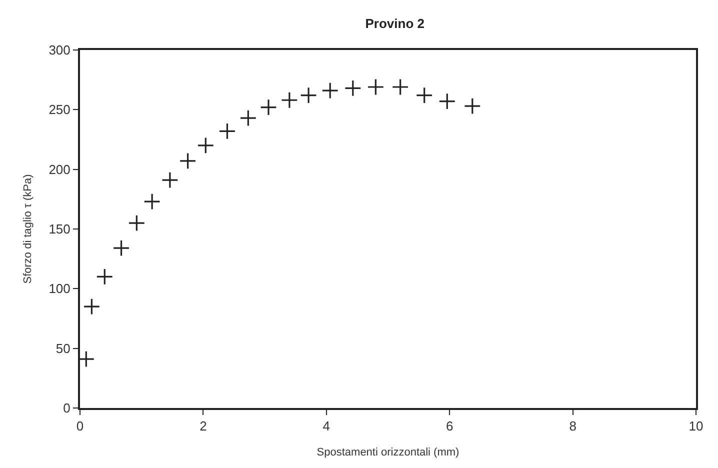  I want to click on y-axis-title: Sforzo di taglio τ (kPa), so click(28, 229).